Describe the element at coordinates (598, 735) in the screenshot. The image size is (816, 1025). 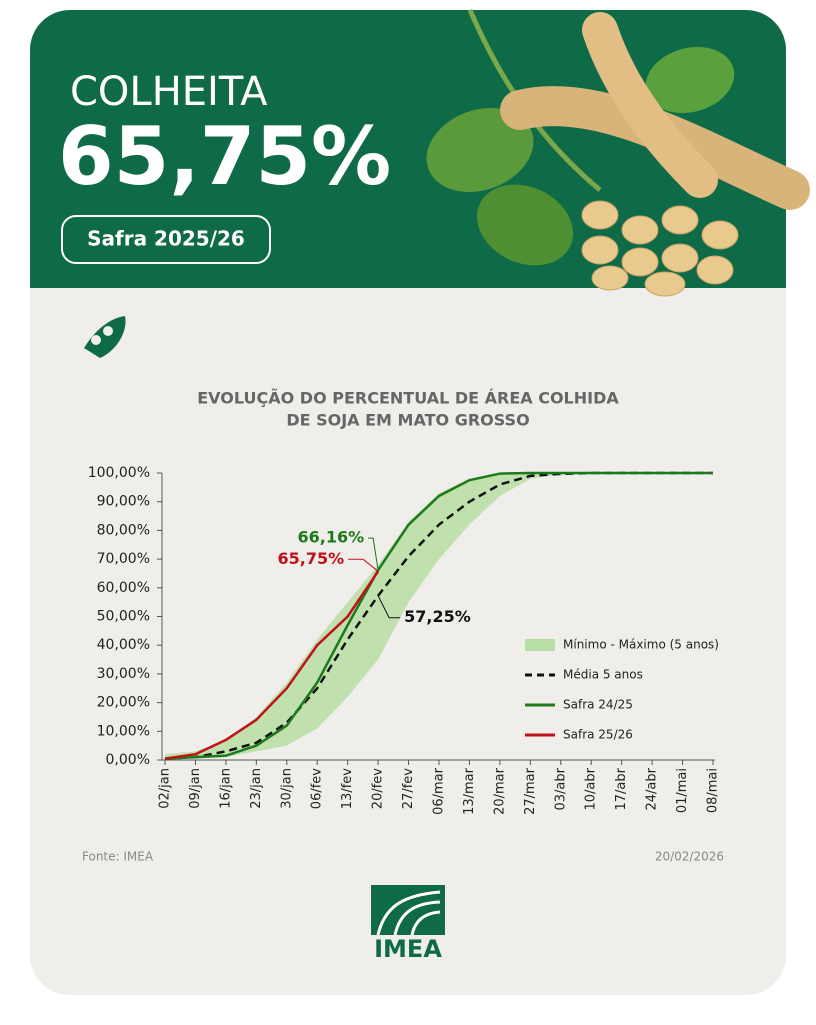
I see `legend-label: Safra 25/26` at that location.